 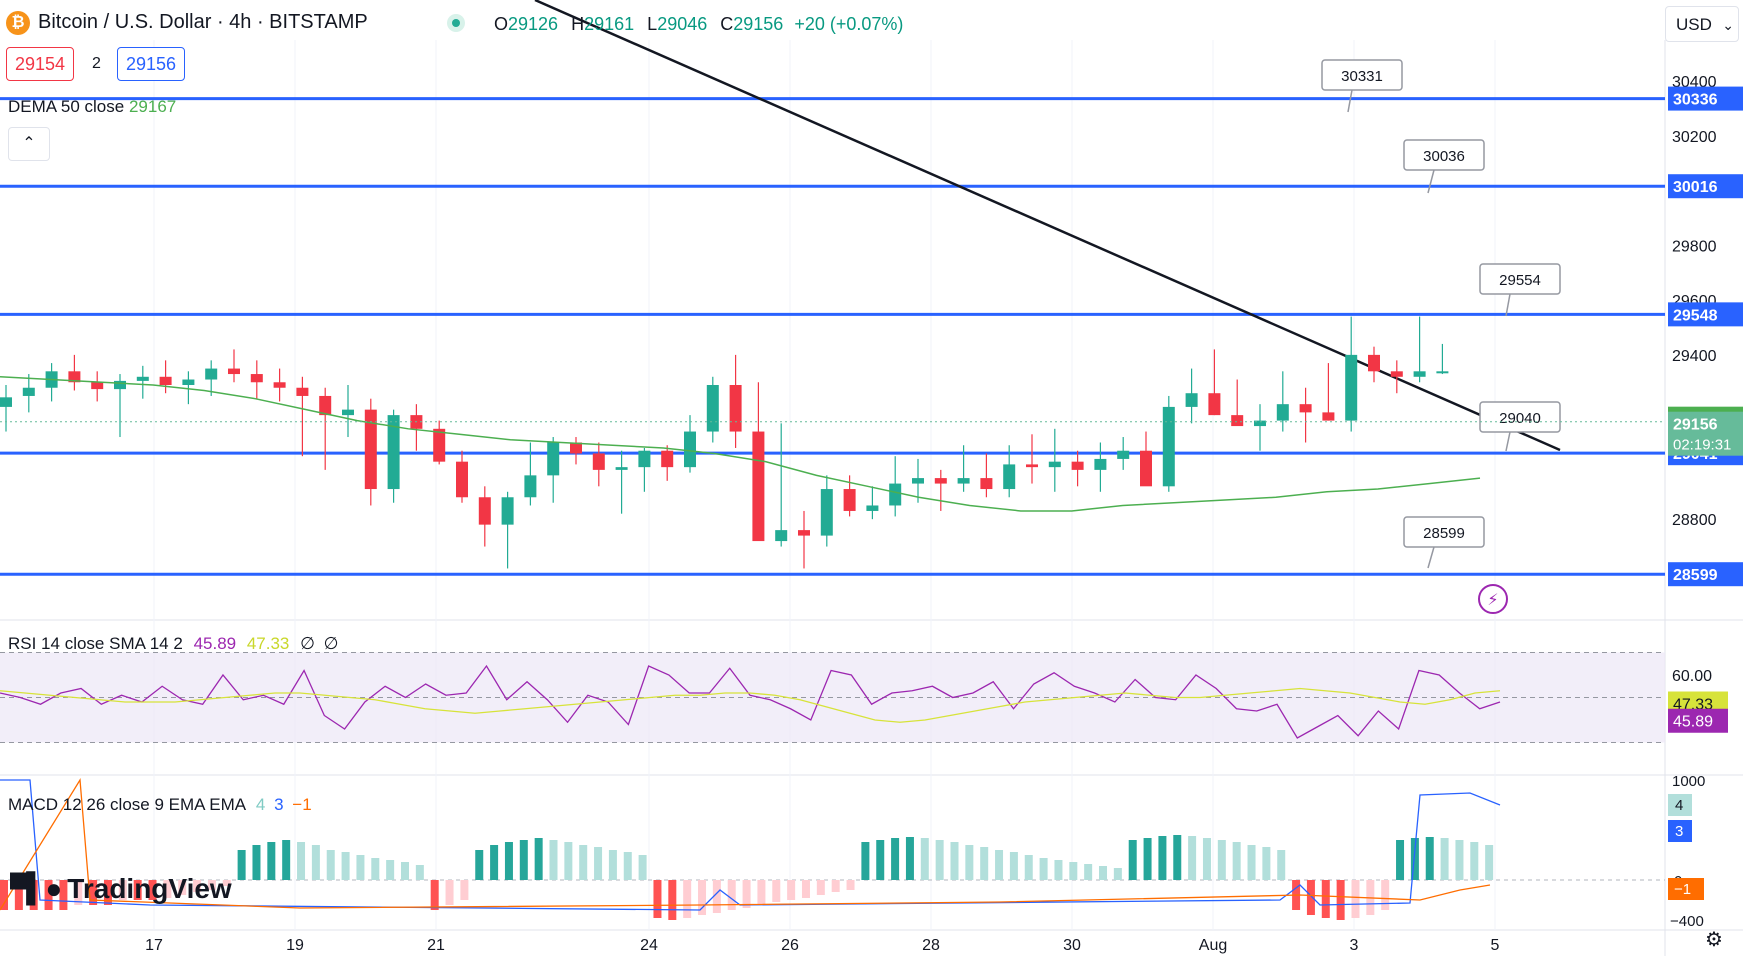 I want to click on callout-label: 29554, so click(x=1520, y=280).